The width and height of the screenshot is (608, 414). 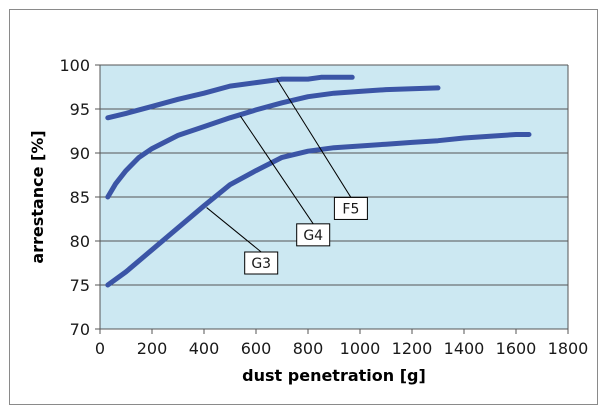 What do you see at coordinates (308, 348) in the screenshot?
I see `x-tick-label-800: 800` at bounding box center [308, 348].